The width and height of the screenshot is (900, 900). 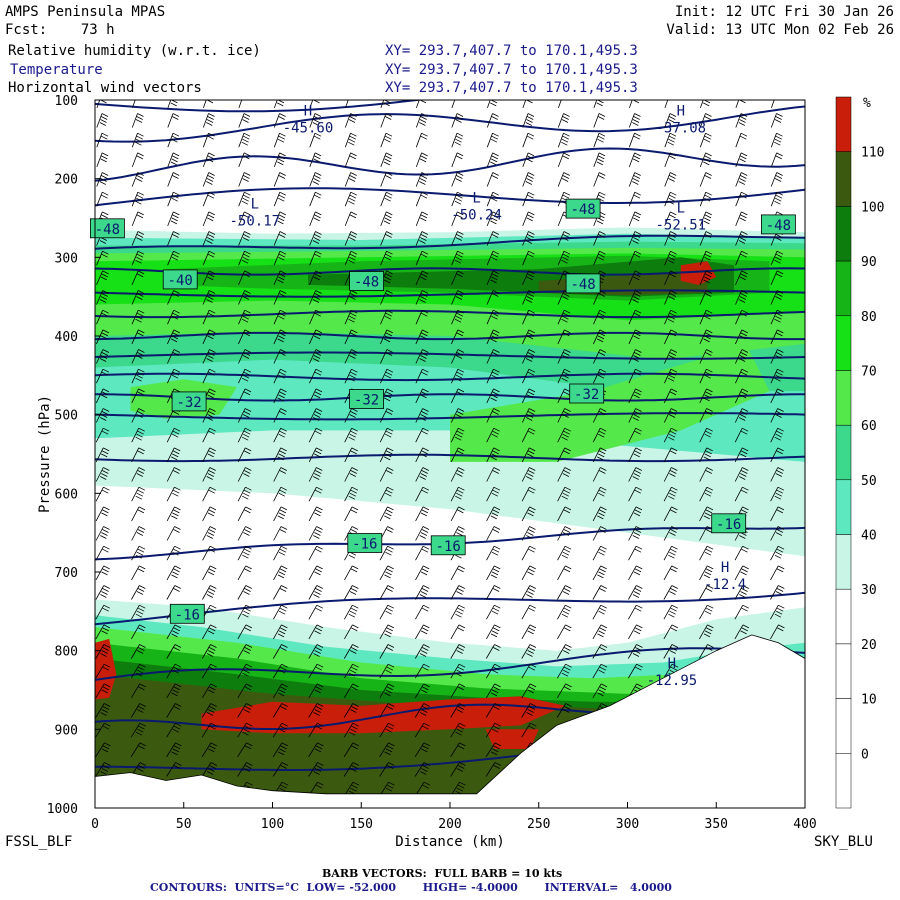 I want to click on contour-label-text: -48, so click(x=778, y=226).